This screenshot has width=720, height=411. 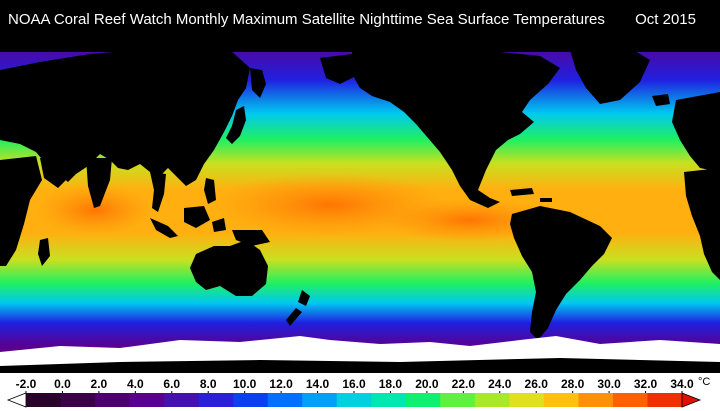 What do you see at coordinates (609, 384) in the screenshot?
I see `legend-tick-label: 30.0` at bounding box center [609, 384].